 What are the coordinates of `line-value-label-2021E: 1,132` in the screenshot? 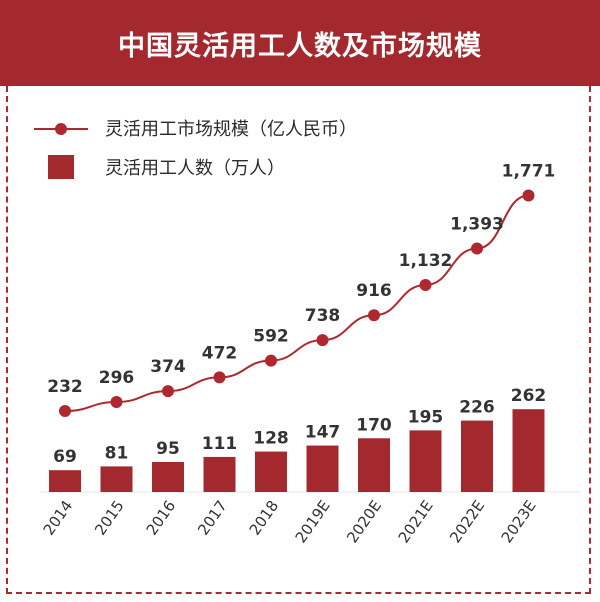 It's located at (426, 261).